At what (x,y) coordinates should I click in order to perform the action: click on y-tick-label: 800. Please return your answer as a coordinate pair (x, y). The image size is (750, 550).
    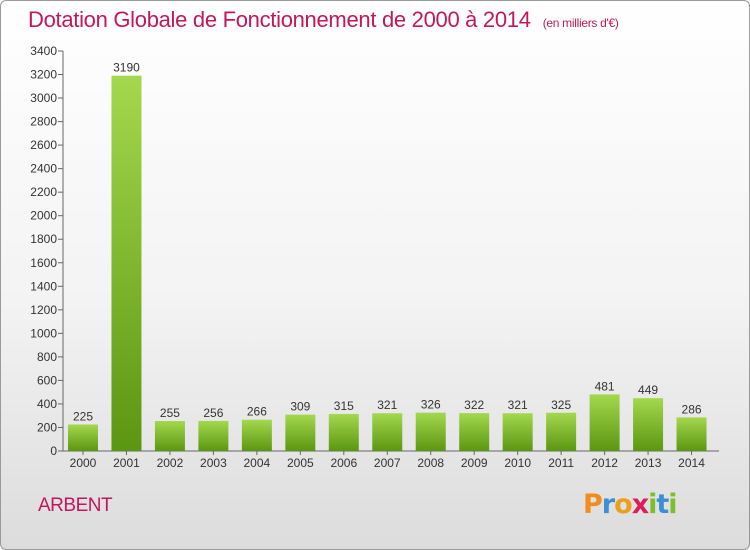
    Looking at the image, I should click on (47, 357).